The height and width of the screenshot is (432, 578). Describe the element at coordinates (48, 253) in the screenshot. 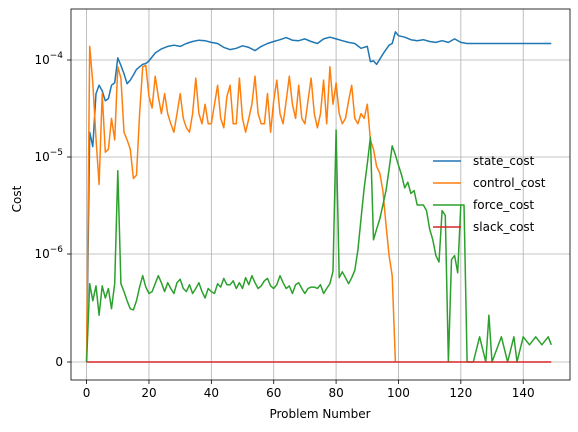

I see `y-tick-label: 10⁻⁶` at that location.